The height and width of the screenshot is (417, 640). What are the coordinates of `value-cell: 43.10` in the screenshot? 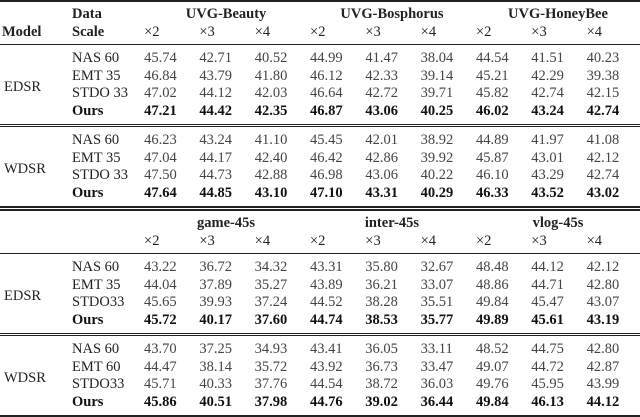 It's located at (271, 192).